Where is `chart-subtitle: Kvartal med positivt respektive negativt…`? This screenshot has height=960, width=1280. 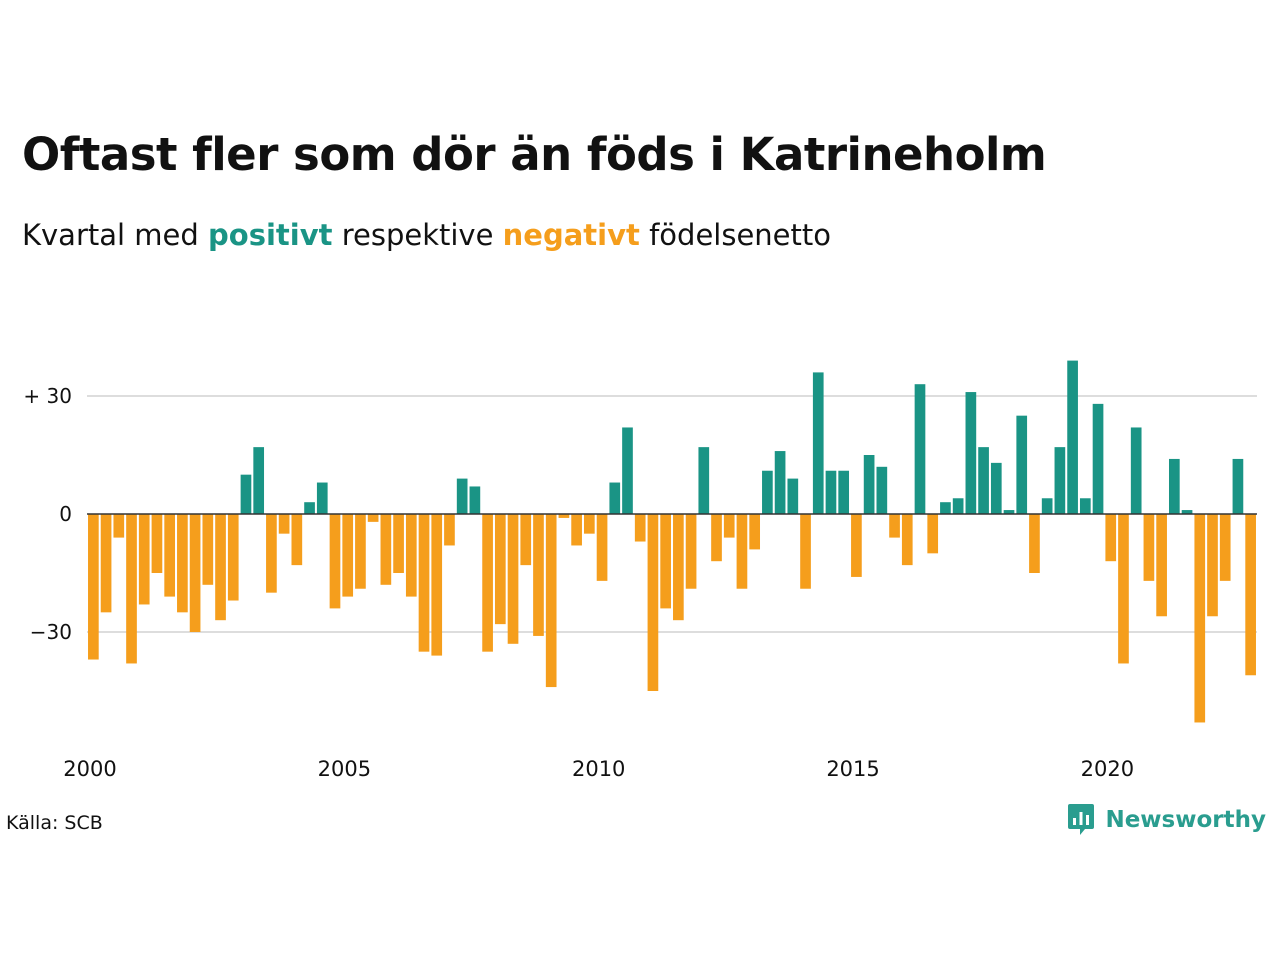 chart-subtitle: Kvartal med positivt respektive negativt… is located at coordinates (426, 235).